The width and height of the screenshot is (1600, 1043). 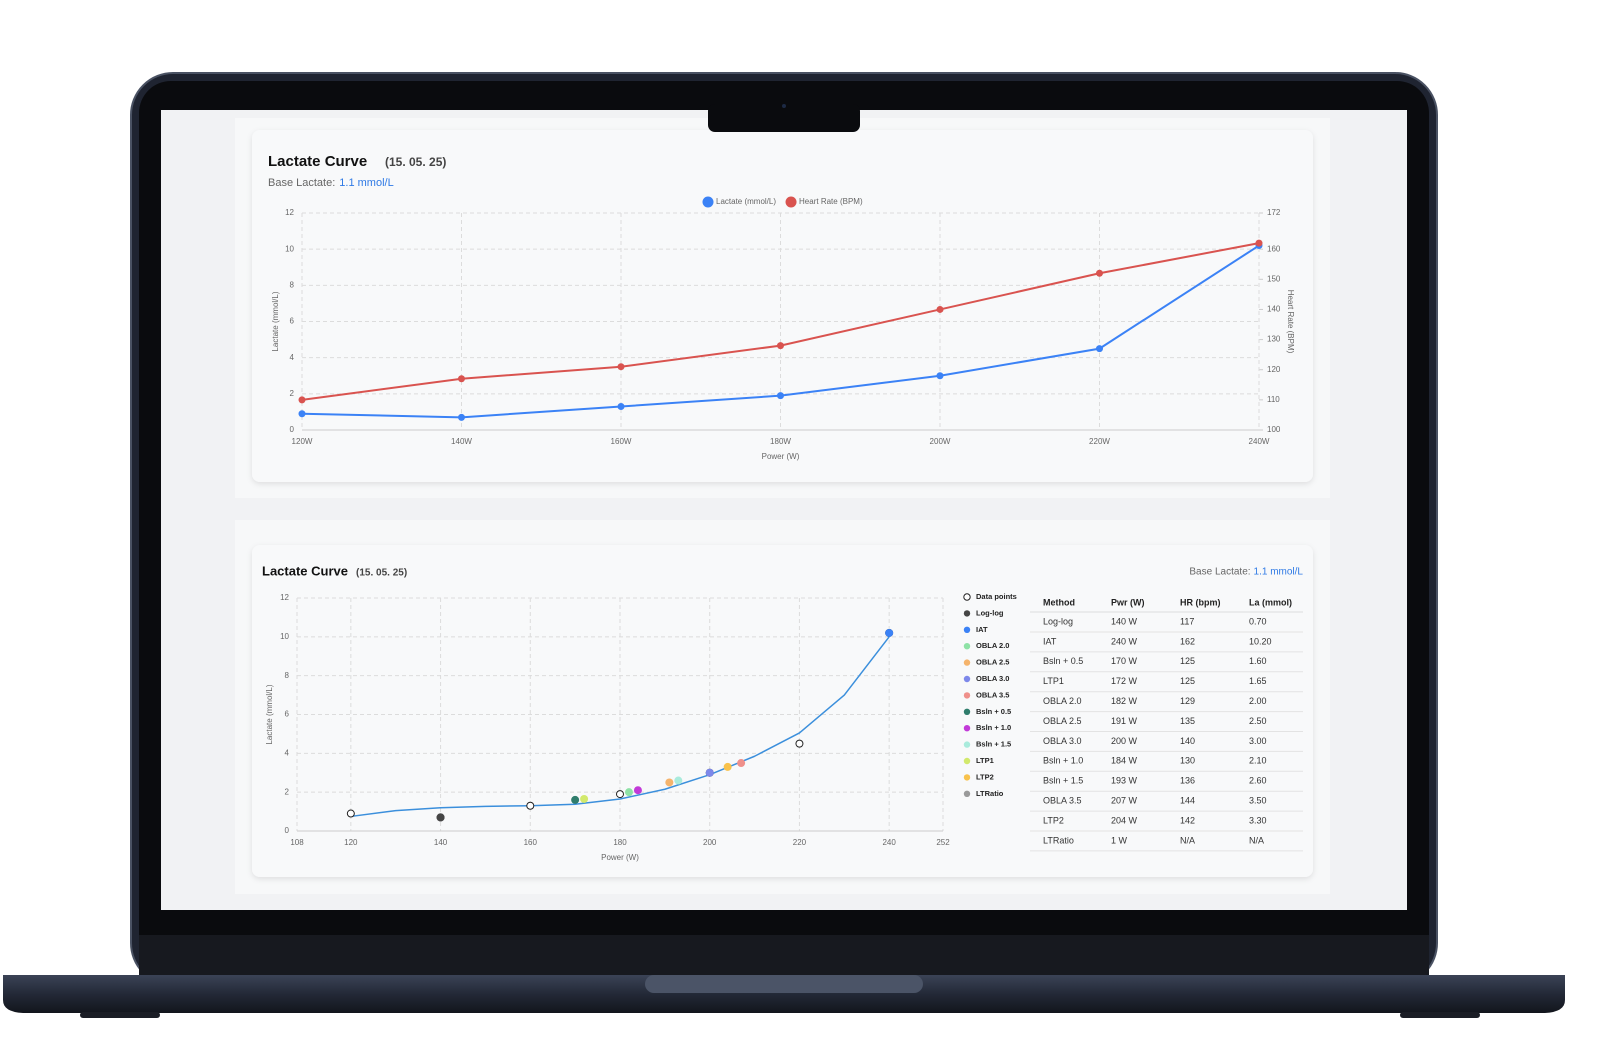 I want to click on y2-tick-label: 150, so click(x=1274, y=278).